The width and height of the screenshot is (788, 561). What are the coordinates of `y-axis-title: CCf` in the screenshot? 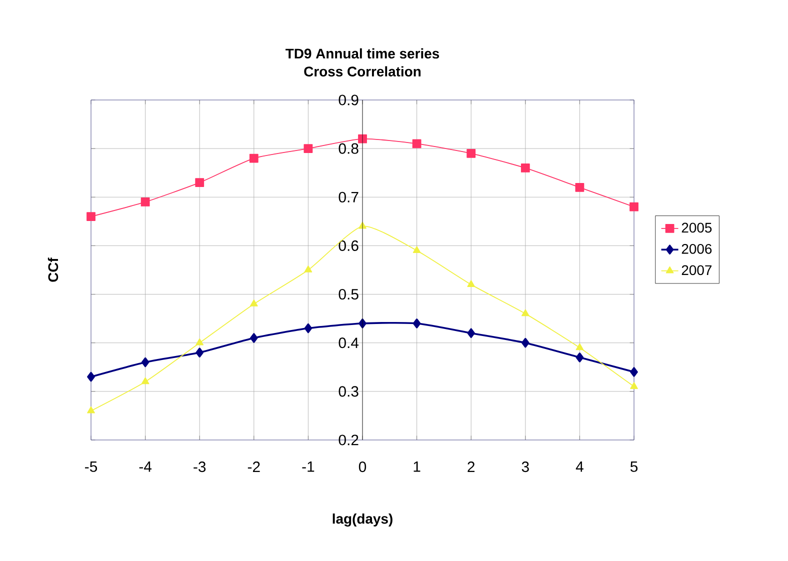 It's located at (53, 270).